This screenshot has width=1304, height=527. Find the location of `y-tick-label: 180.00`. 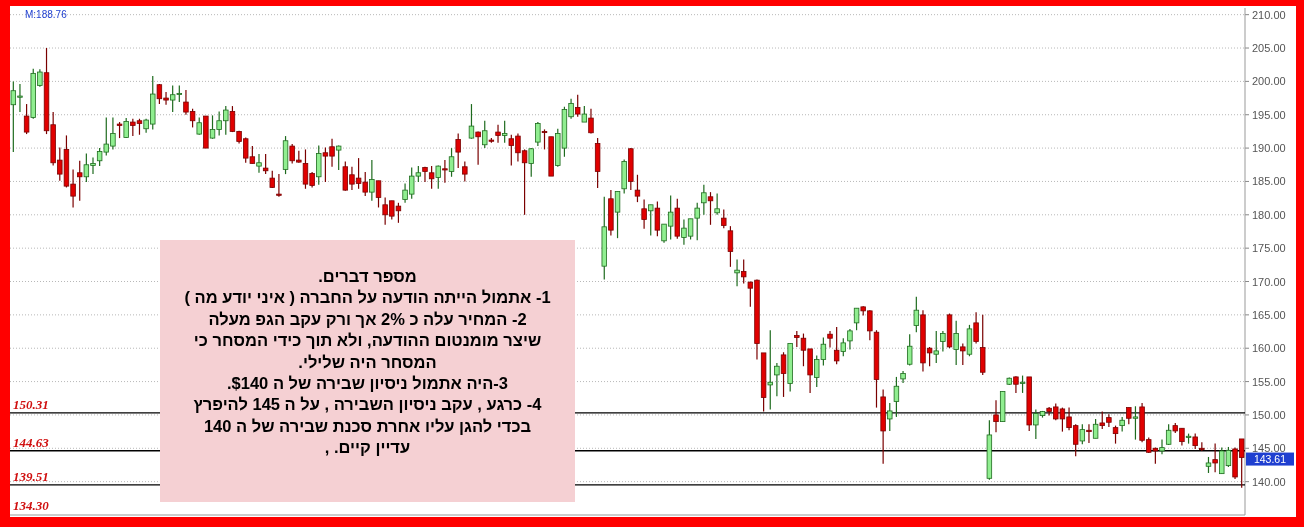

y-tick-label: 180.00 is located at coordinates (1269, 214).